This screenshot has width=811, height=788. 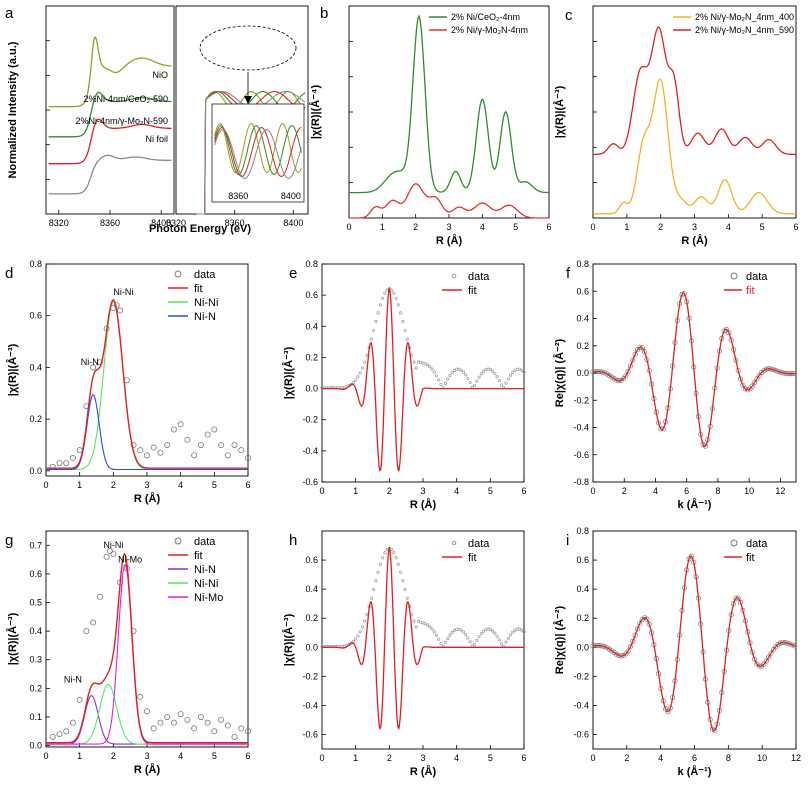 What do you see at coordinates (454, 543) in the screenshot?
I see `legend-marker` at bounding box center [454, 543].